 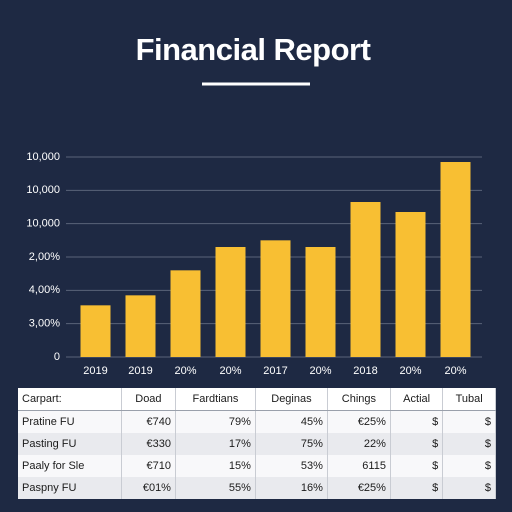 What do you see at coordinates (291, 421) in the screenshot?
I see `table-cell: 45%` at bounding box center [291, 421].